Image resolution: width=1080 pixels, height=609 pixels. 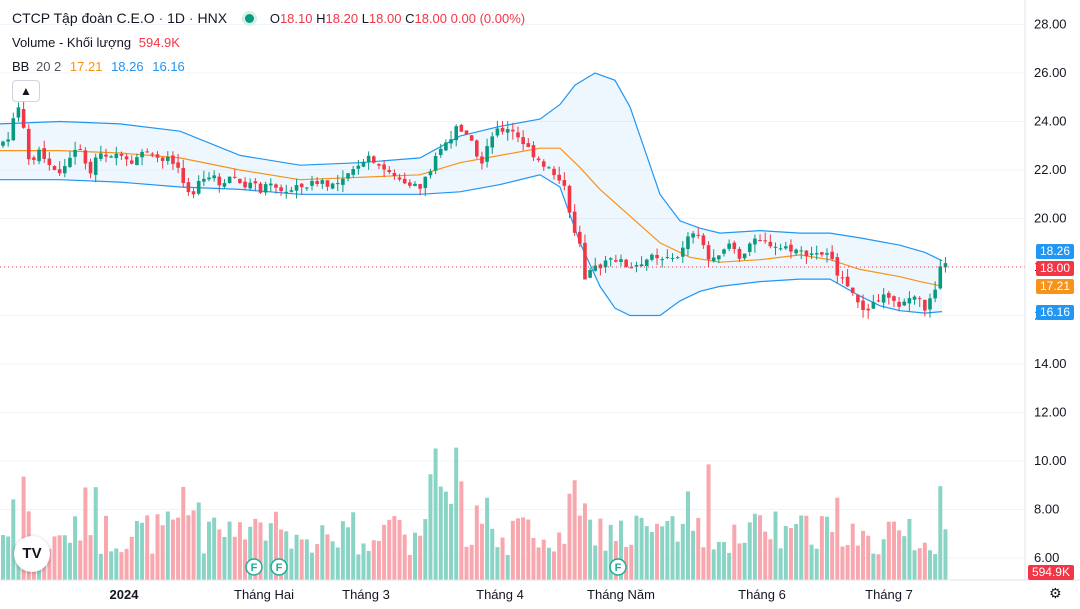 What do you see at coordinates (32, 554) in the screenshot?
I see `tradingview-logo: TV` at bounding box center [32, 554].